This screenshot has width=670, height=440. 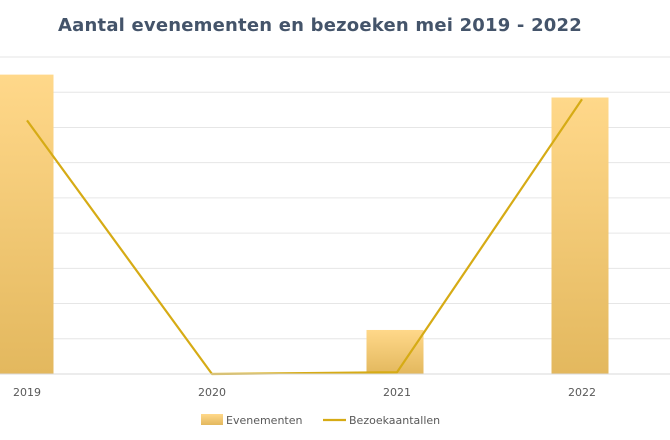 What do you see at coordinates (397, 392) in the screenshot?
I see `x-tick-label: 2021` at bounding box center [397, 392].